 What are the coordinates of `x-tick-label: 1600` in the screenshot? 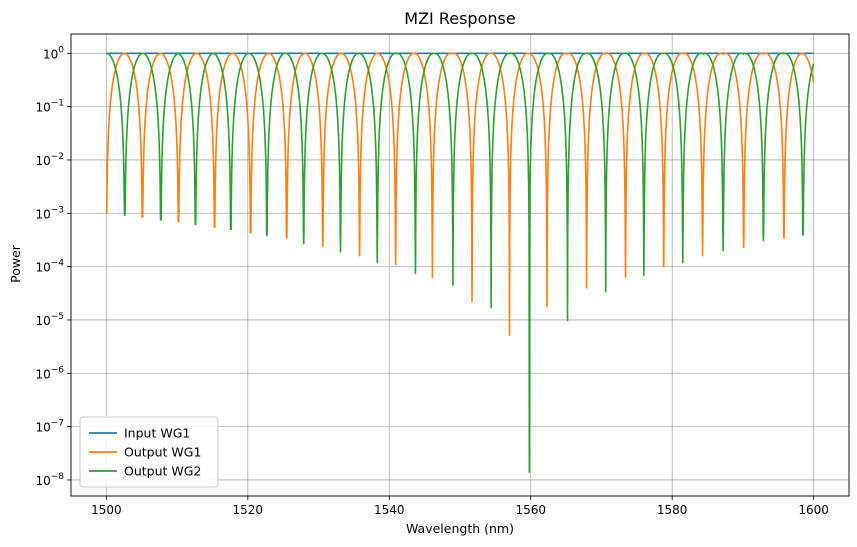 It's located at (813, 510).